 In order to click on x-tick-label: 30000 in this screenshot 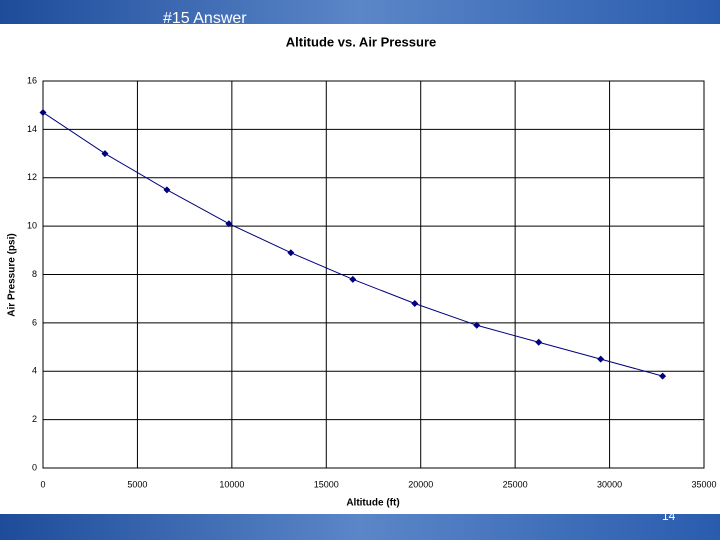, I will do `click(609, 484)`.